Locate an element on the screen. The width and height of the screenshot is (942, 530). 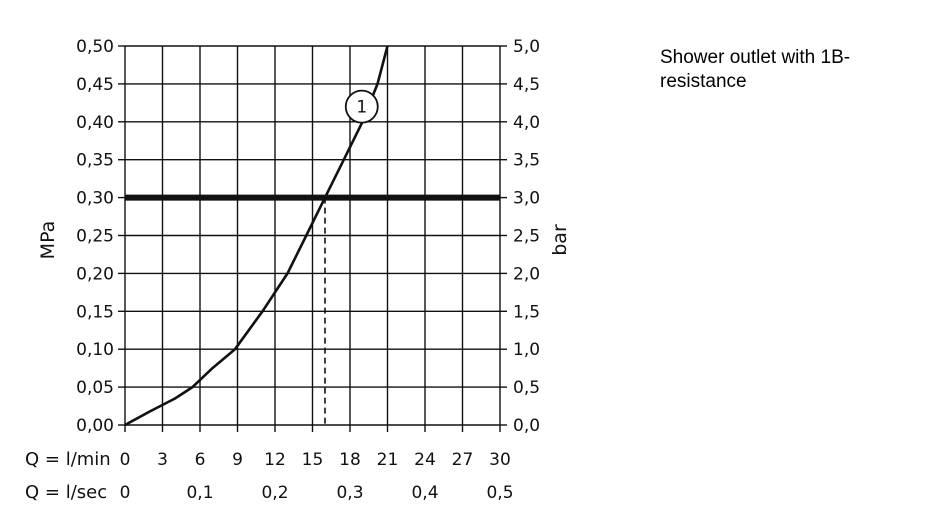
x-secondary-tick-label: 0,1 is located at coordinates (199, 493).